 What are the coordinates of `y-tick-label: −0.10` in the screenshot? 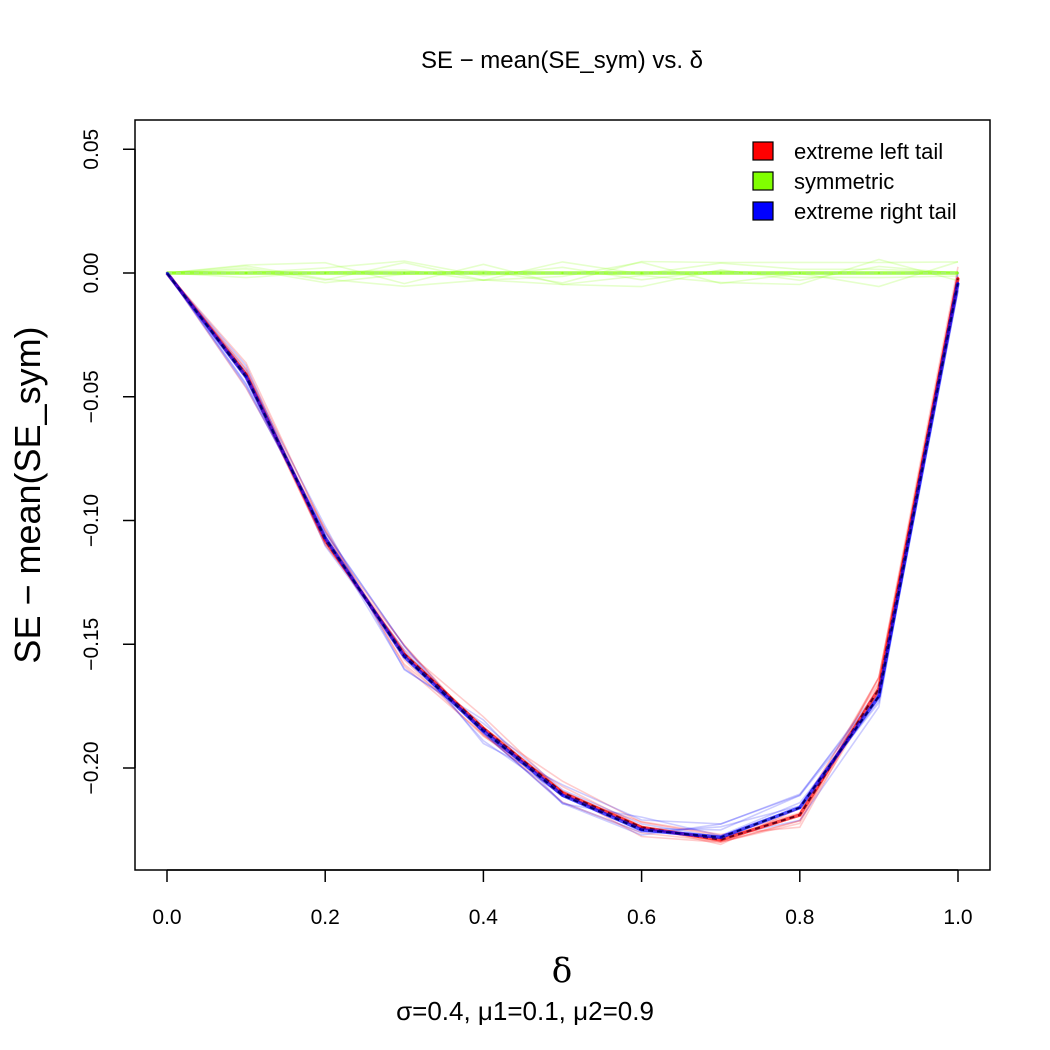 It's located at (91, 520).